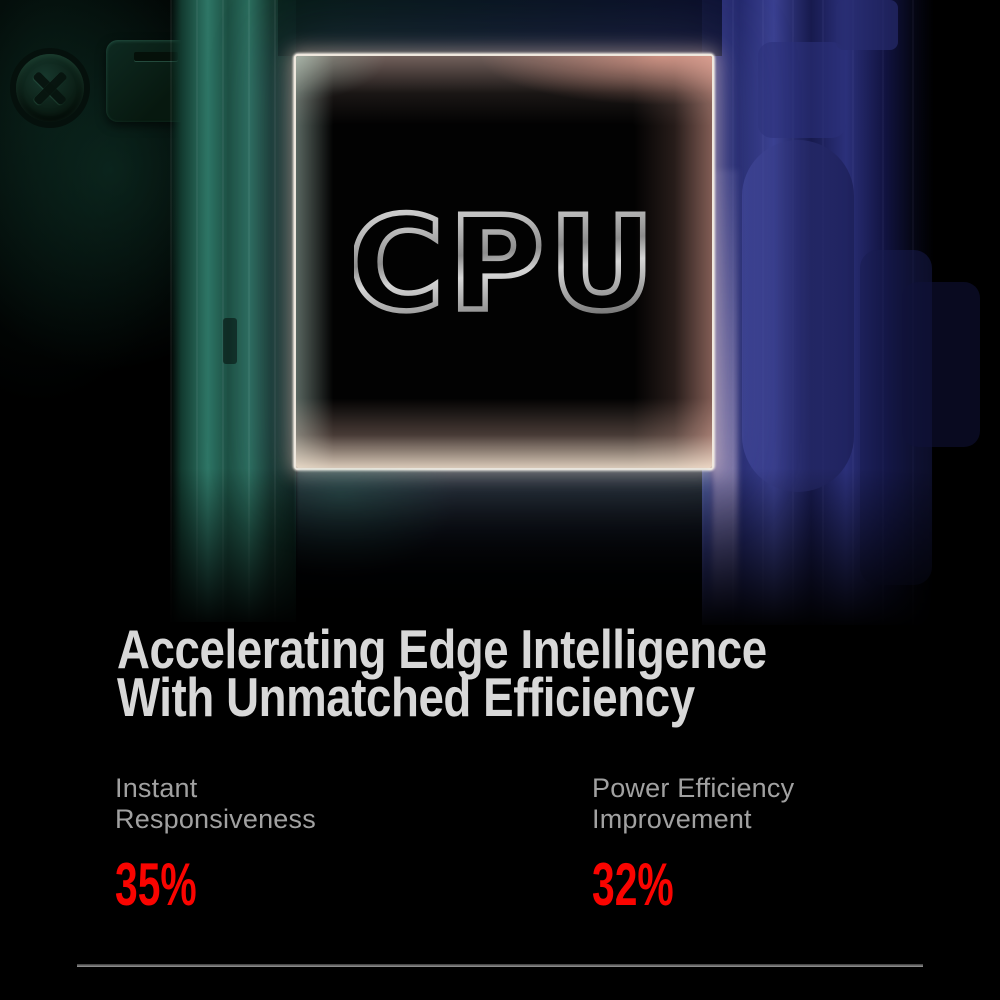  Describe the element at coordinates (693, 788) in the screenshot. I see `stat-label-line-1: Power Efficiency` at that location.